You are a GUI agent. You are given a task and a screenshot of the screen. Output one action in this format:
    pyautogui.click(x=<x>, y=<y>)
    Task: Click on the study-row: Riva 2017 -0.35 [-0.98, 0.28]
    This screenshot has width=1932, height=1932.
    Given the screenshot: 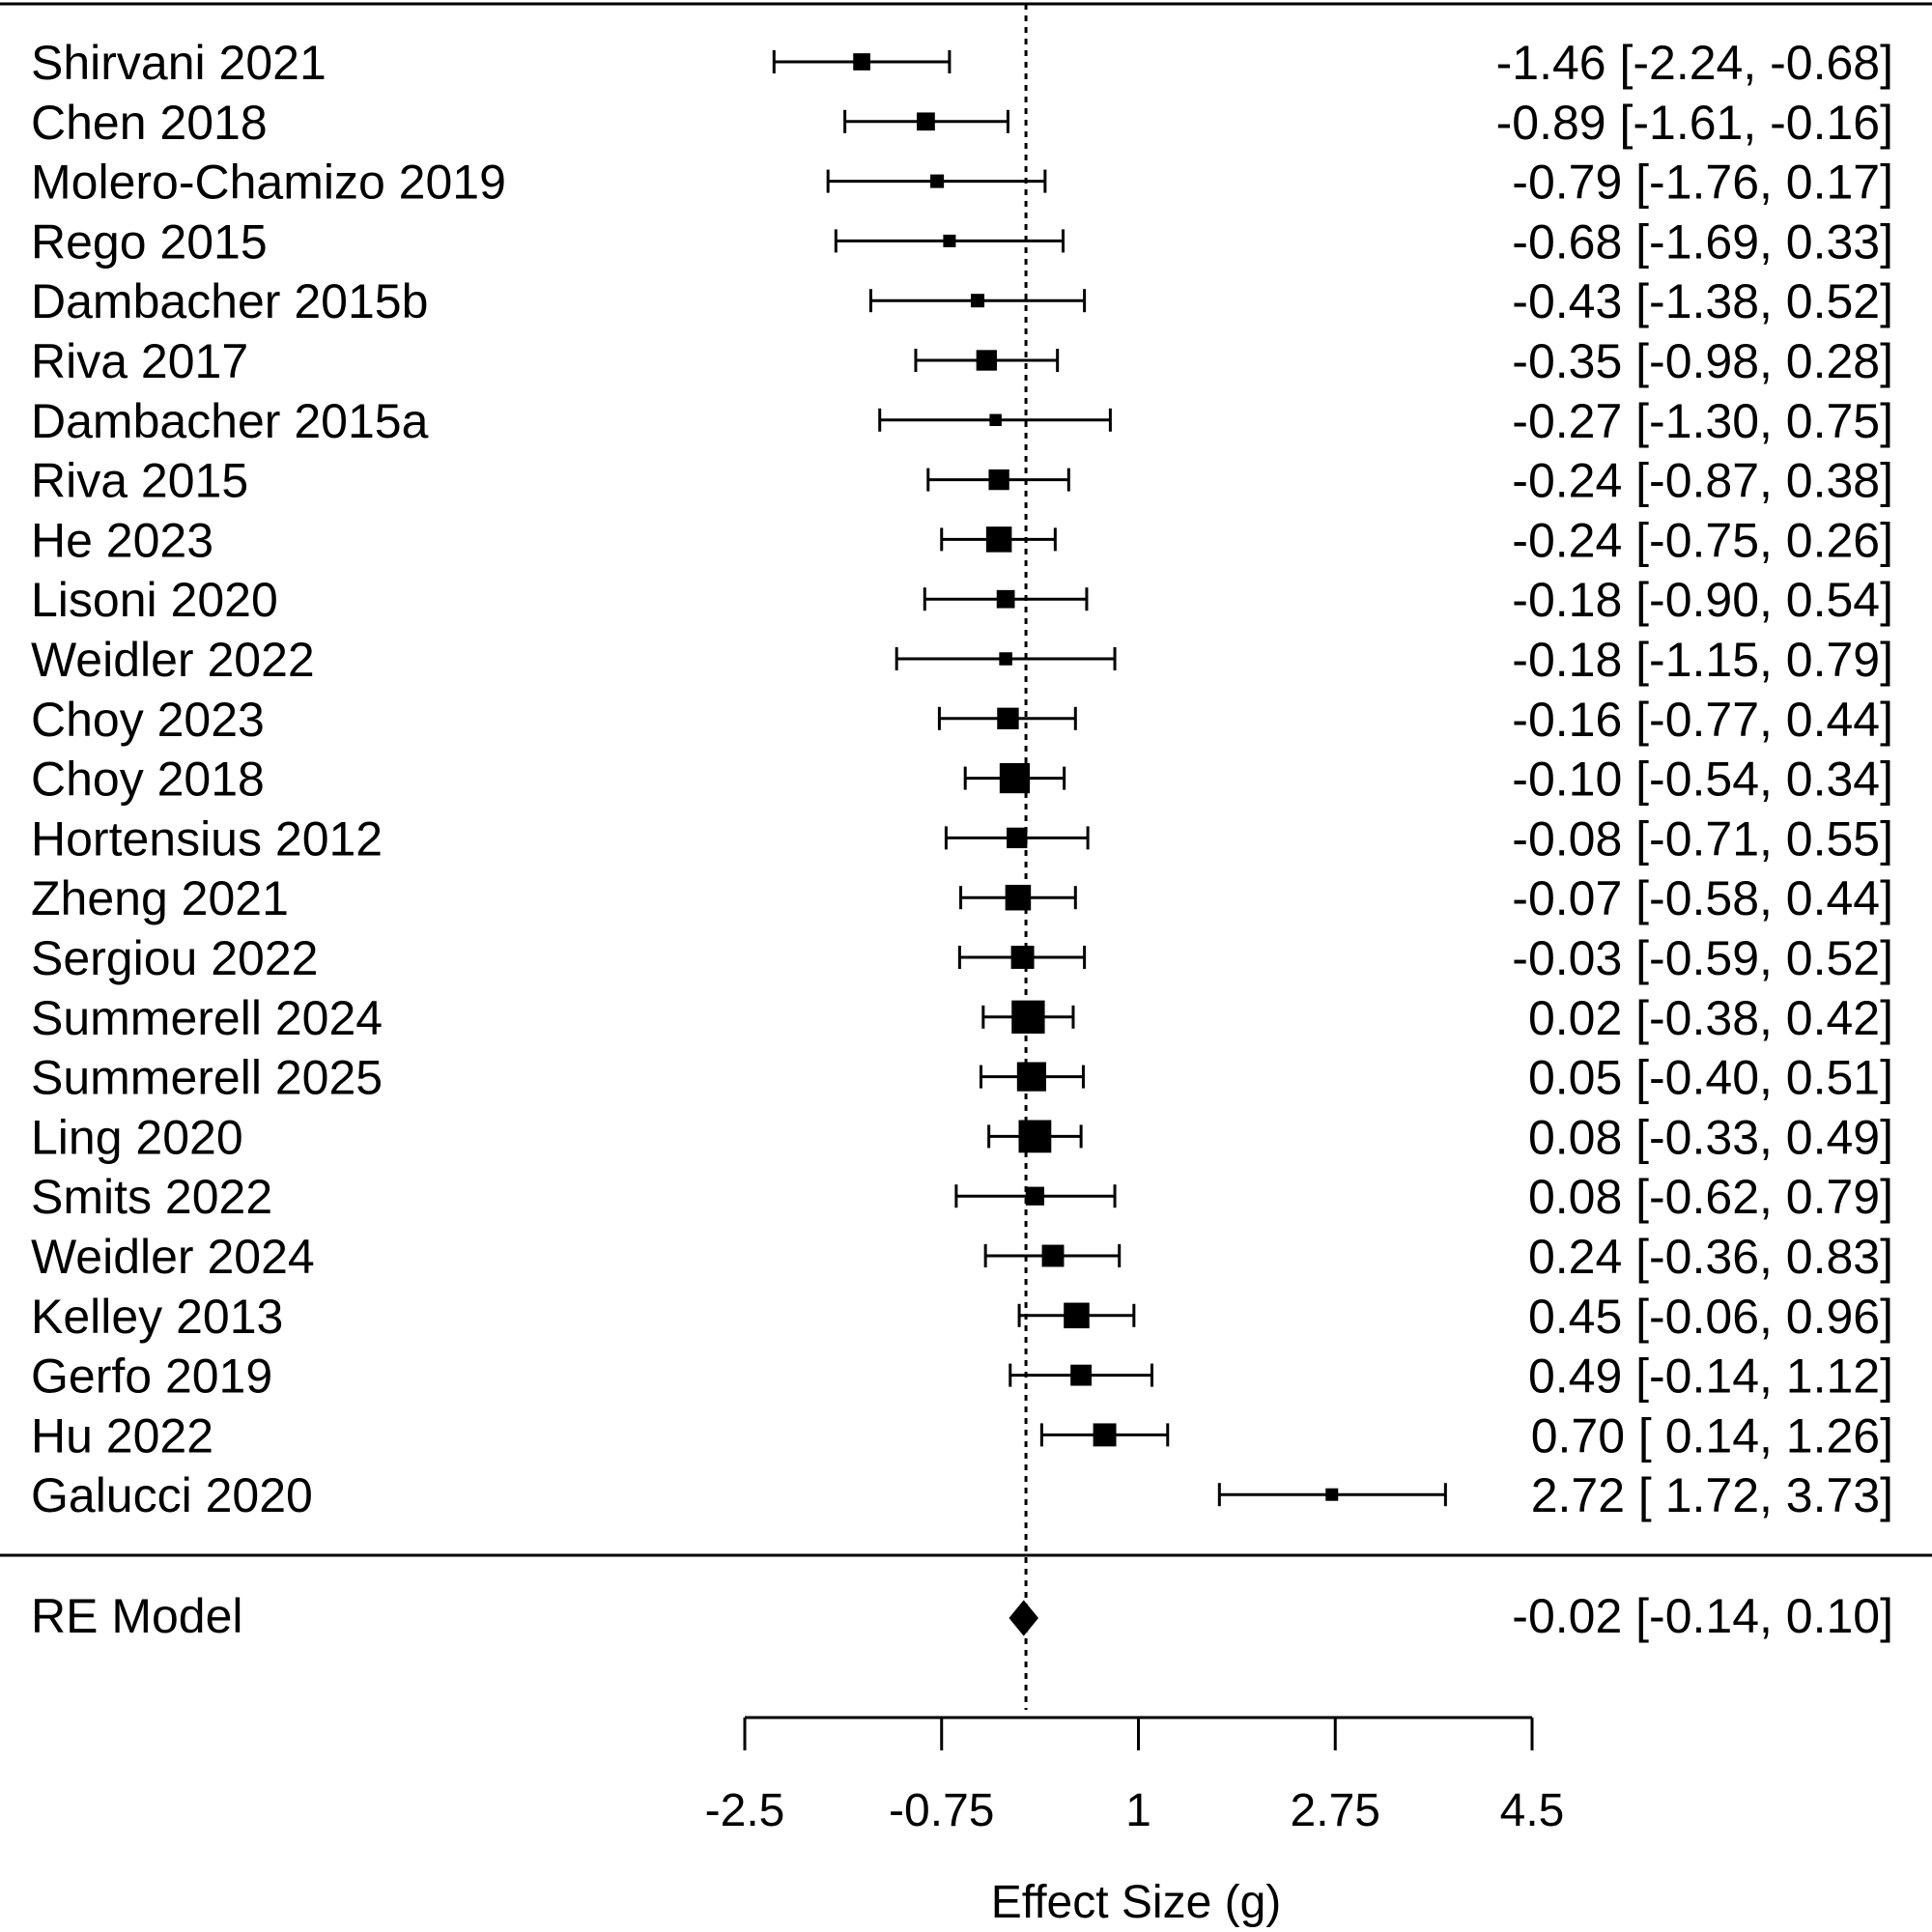 What is the action you would take?
    pyautogui.click(x=962, y=361)
    